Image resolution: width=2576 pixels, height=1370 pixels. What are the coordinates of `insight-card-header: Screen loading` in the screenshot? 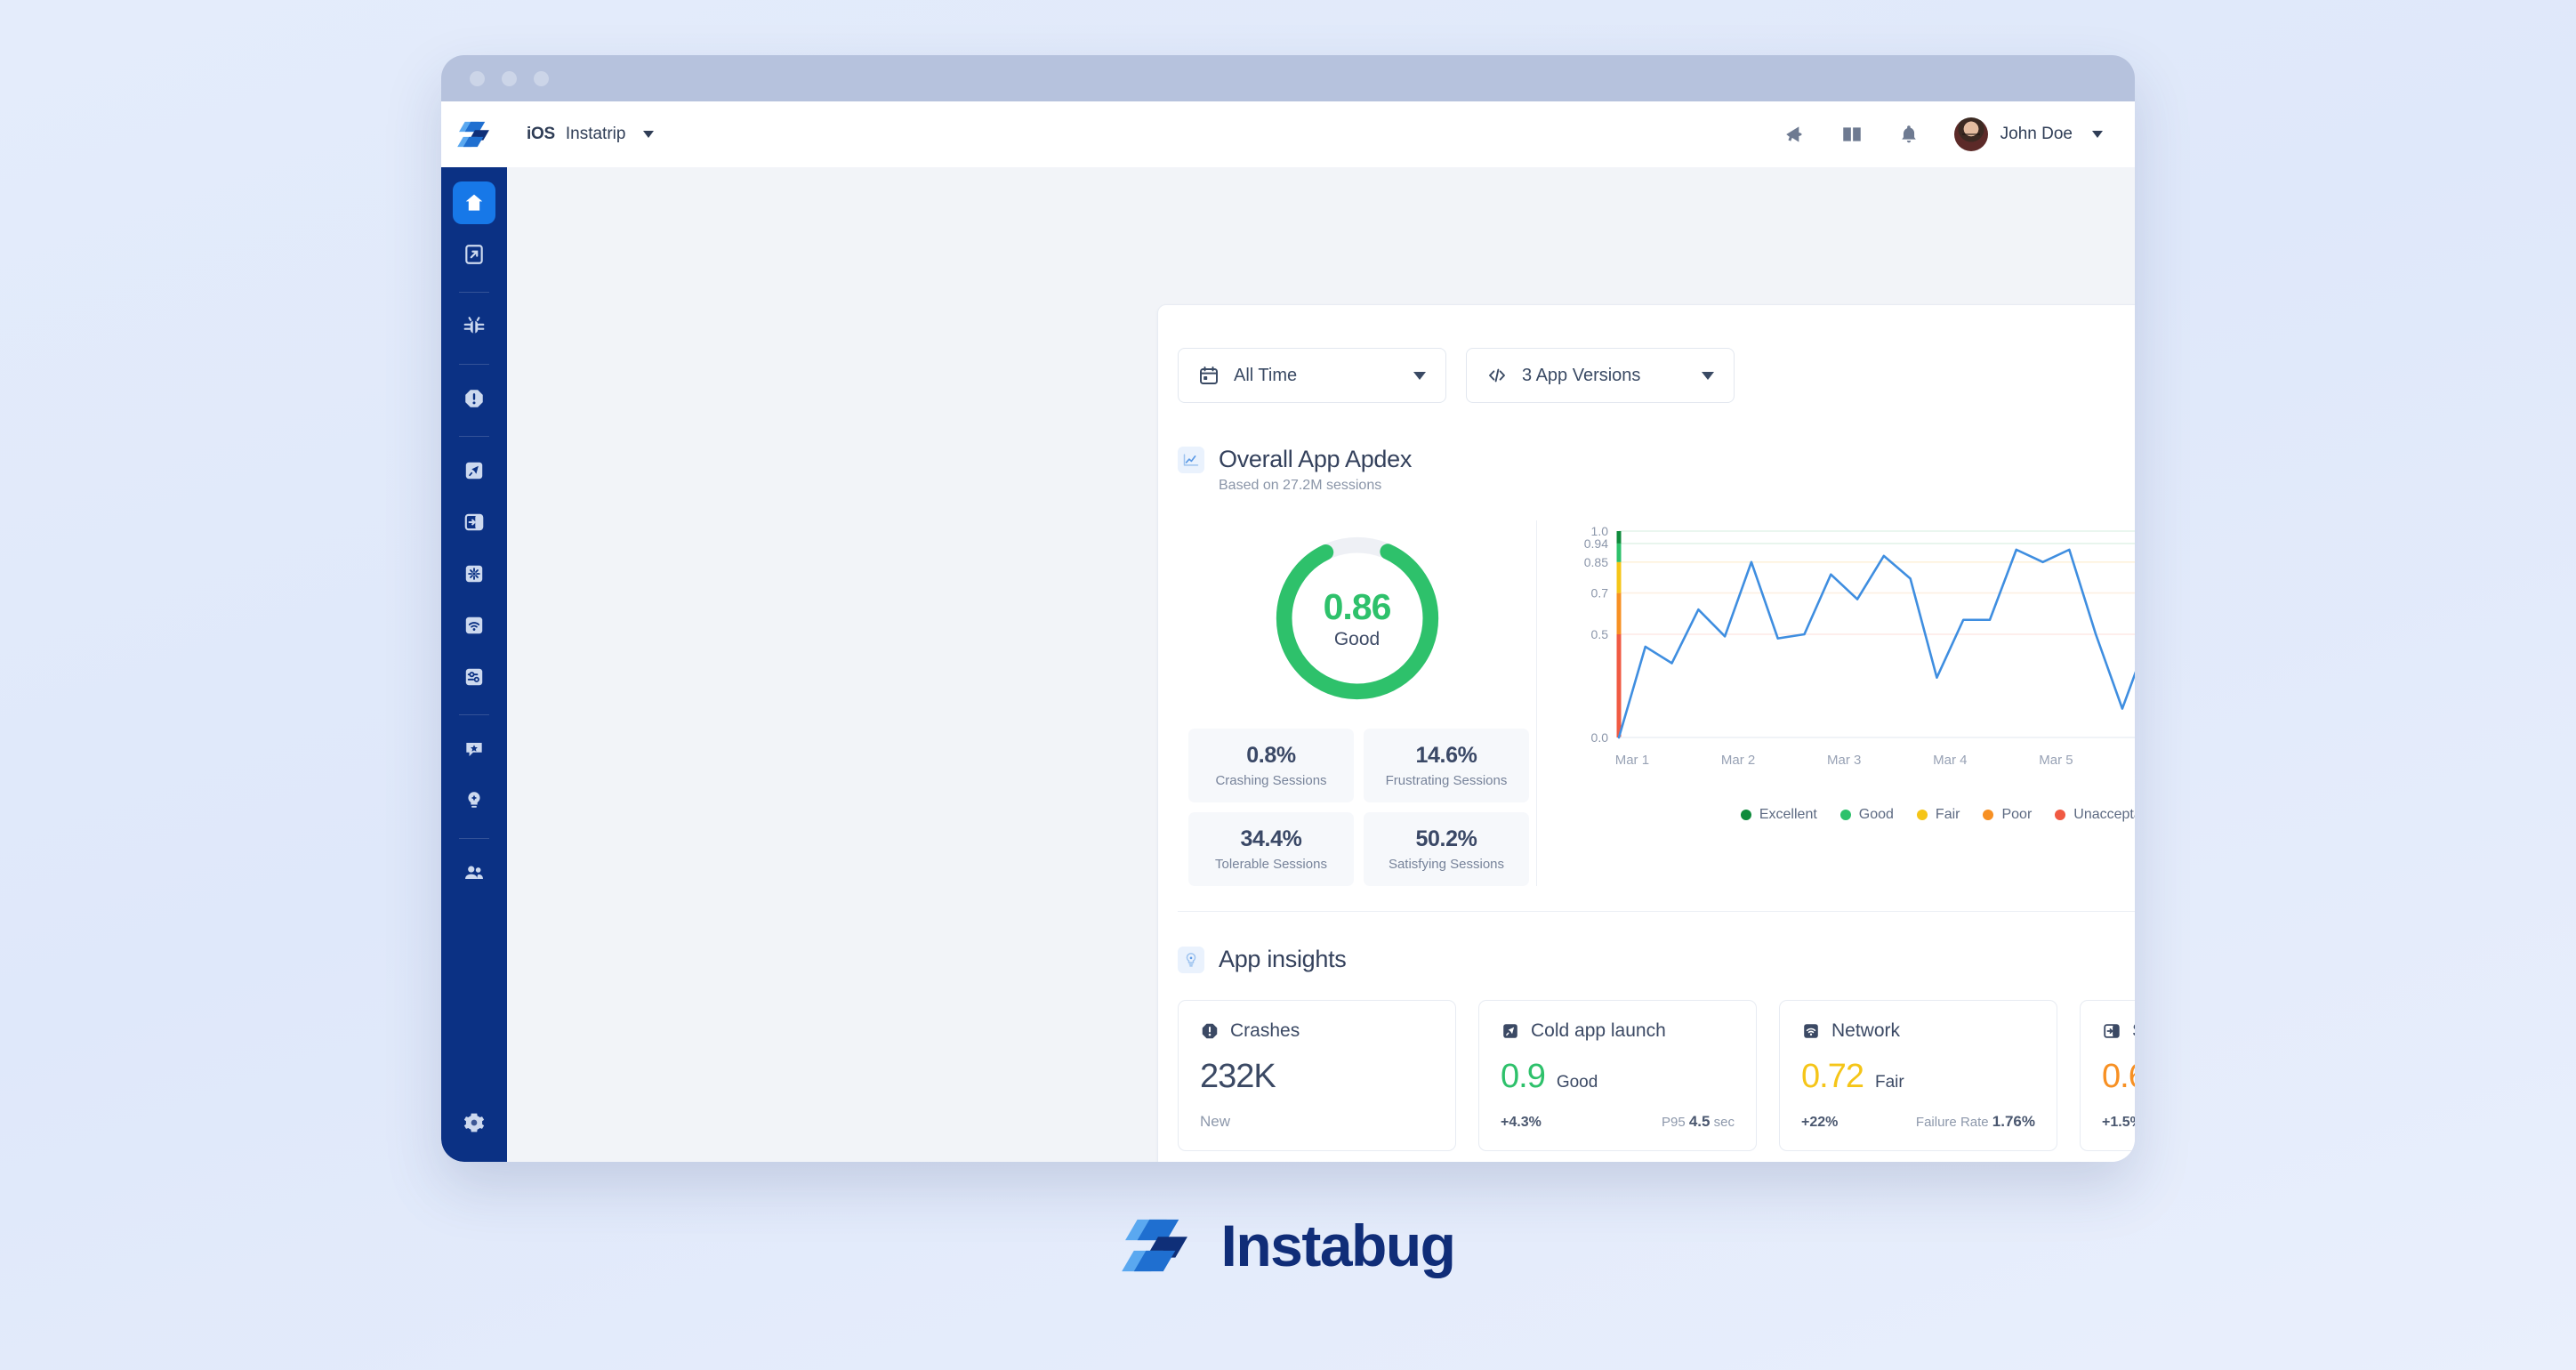 It's located at (2118, 1031).